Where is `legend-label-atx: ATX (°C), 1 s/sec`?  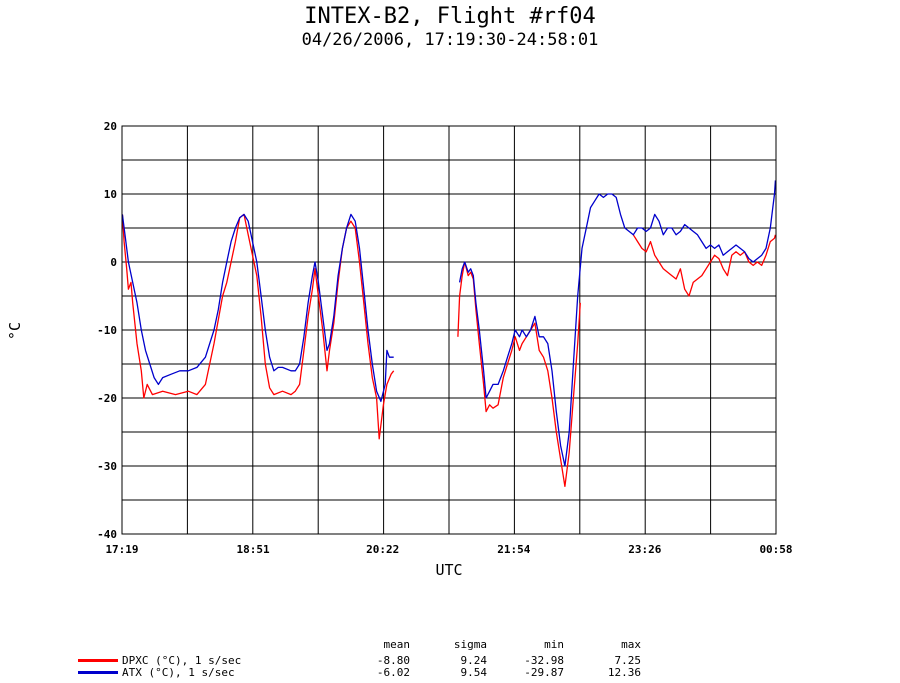
legend-label-atx: ATX (°C), 1 s/sec is located at coordinates (178, 672).